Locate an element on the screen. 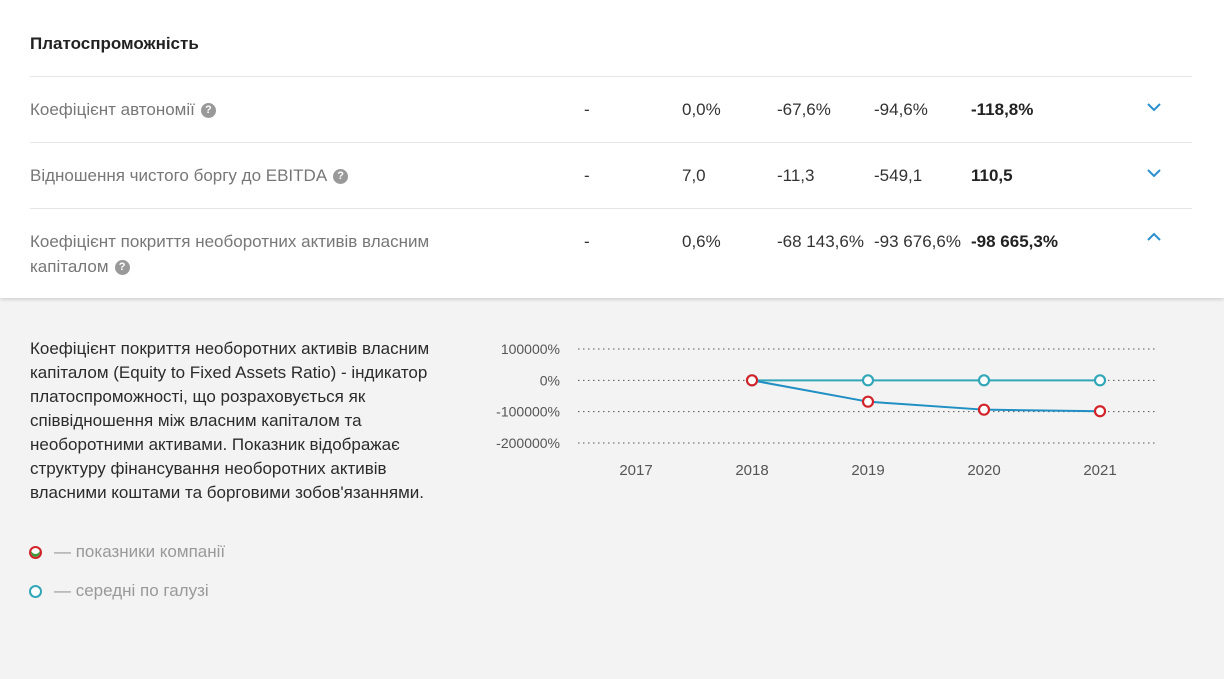 The width and height of the screenshot is (1224, 679). row-label-text-line2: капіталом is located at coordinates (69, 266).